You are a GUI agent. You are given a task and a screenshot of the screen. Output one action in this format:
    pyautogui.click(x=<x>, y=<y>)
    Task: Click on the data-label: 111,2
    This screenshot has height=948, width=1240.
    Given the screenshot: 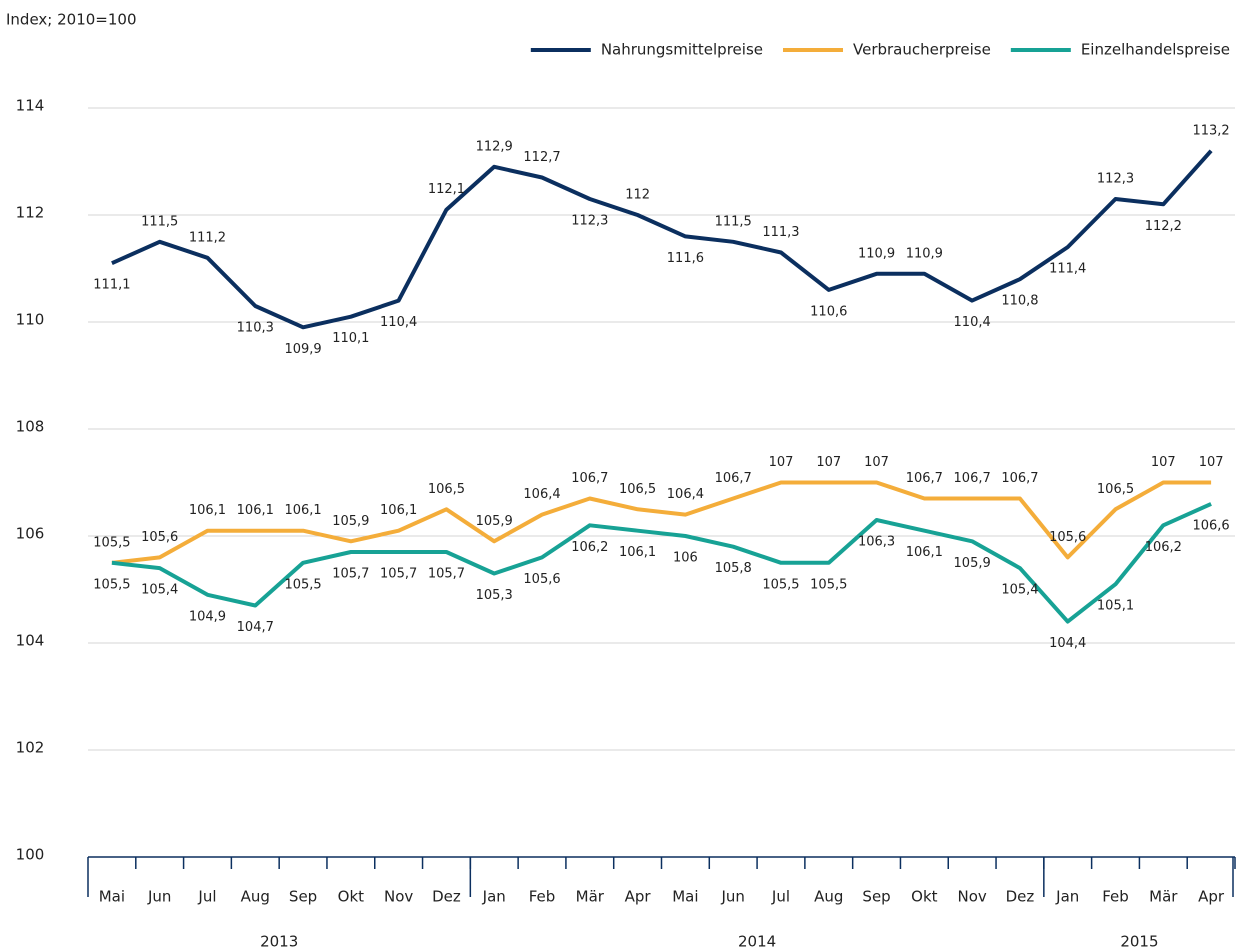 What is the action you would take?
    pyautogui.click(x=207, y=237)
    